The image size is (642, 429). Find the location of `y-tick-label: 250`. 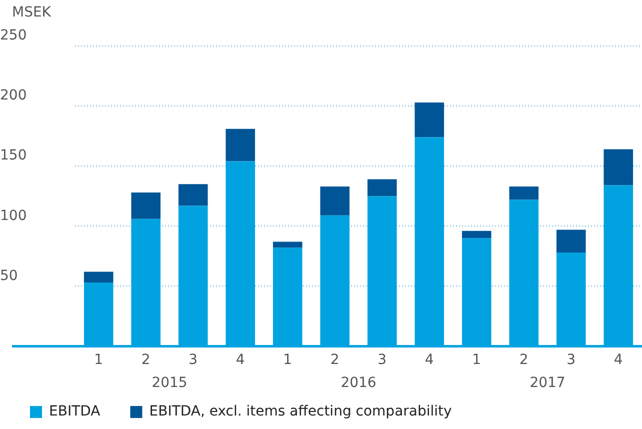

y-tick-label: 250 is located at coordinates (13, 36).